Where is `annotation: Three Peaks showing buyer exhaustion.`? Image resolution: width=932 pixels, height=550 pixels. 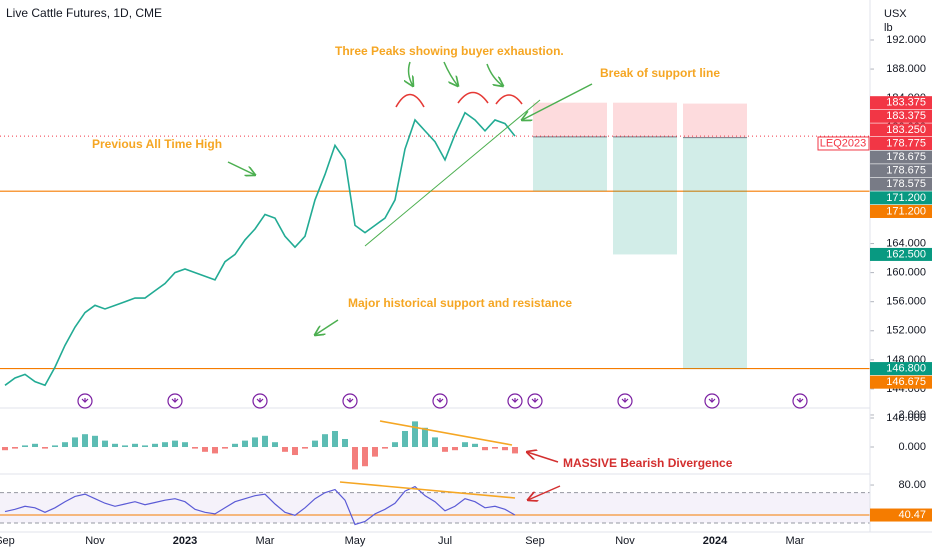
annotation: Three Peaks showing buyer exhaustion. is located at coordinates (449, 51).